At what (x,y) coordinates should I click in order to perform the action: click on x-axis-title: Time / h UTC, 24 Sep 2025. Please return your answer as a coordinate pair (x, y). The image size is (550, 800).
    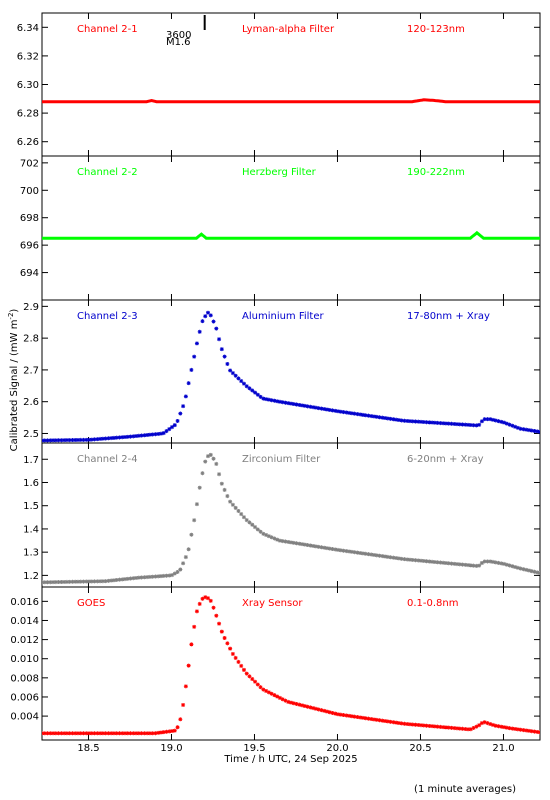
    Looking at the image, I should click on (290, 759).